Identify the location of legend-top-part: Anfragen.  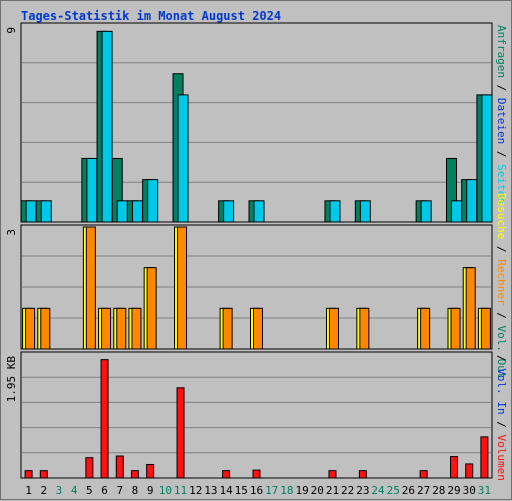
(501, 51).